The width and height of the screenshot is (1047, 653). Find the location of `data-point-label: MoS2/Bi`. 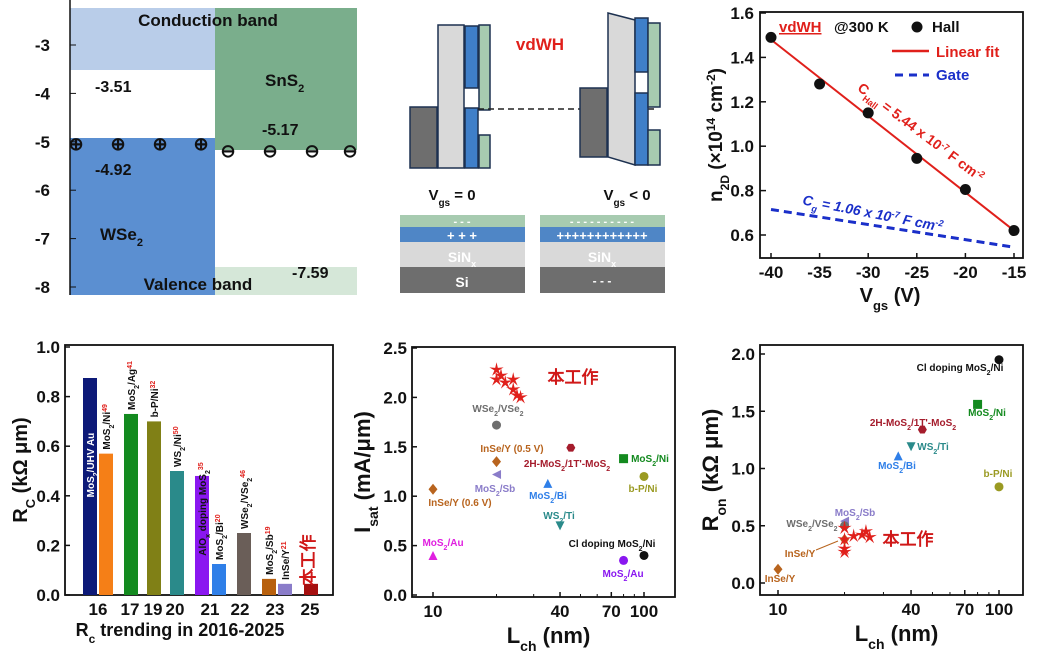

data-point-label: MoS2/Bi is located at coordinates (548, 498).